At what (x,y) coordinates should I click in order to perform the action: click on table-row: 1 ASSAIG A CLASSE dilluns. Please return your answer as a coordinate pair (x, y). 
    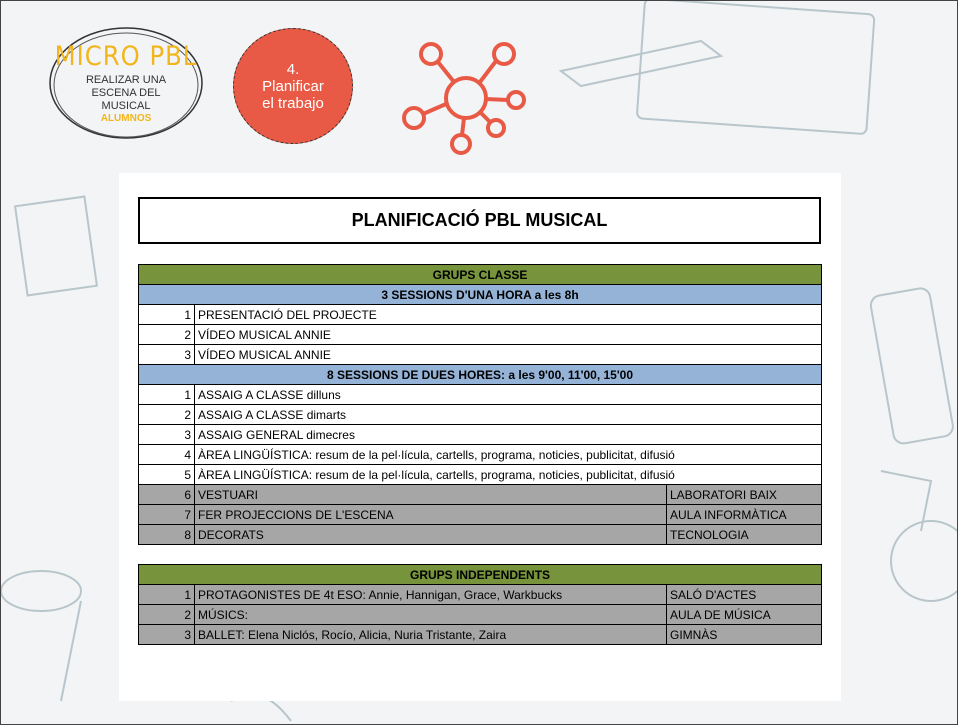
    Looking at the image, I should click on (480, 394).